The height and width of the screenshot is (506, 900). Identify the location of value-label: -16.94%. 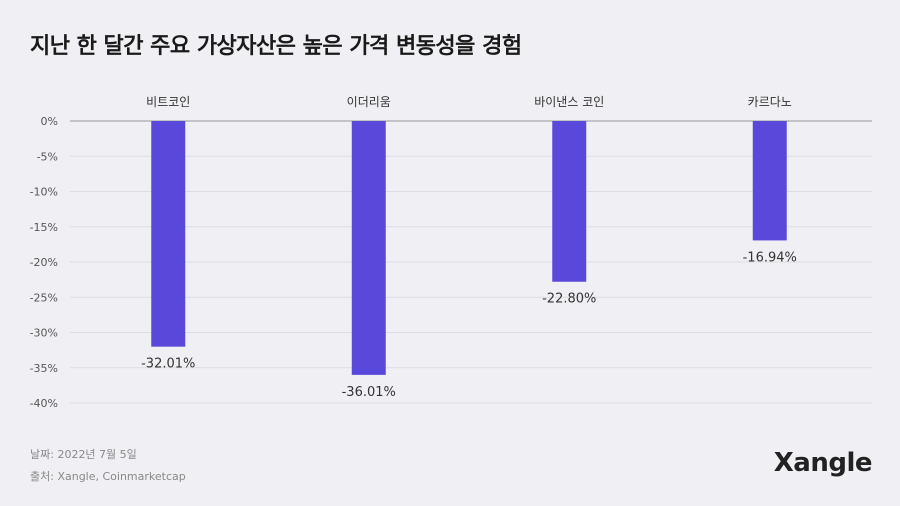
(770, 257).